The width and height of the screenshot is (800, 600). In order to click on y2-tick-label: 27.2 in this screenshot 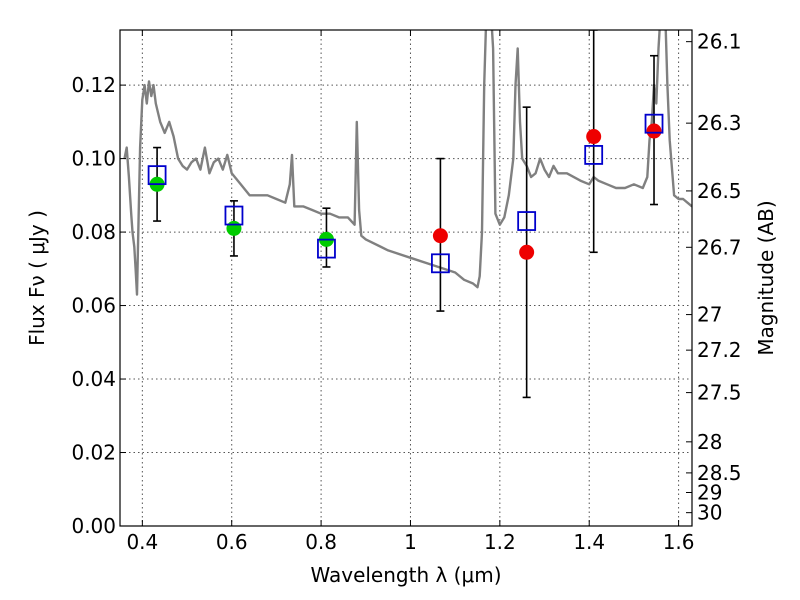, I will do `click(719, 350)`.